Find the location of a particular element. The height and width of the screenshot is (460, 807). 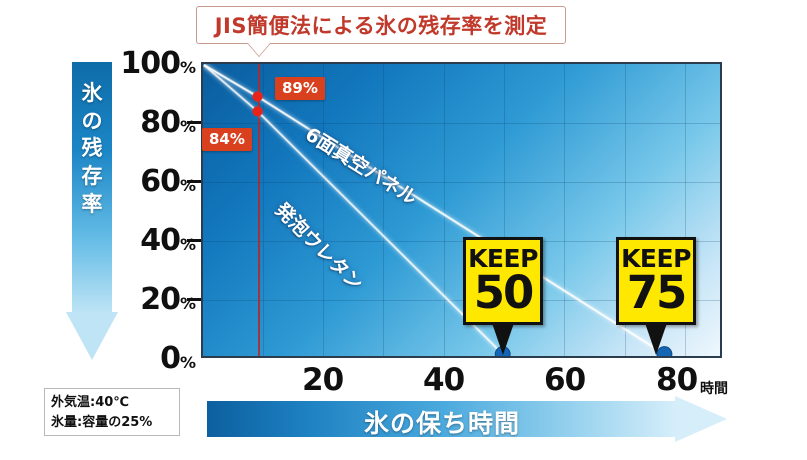

y-tick-label-60: 60% is located at coordinates (157, 181).